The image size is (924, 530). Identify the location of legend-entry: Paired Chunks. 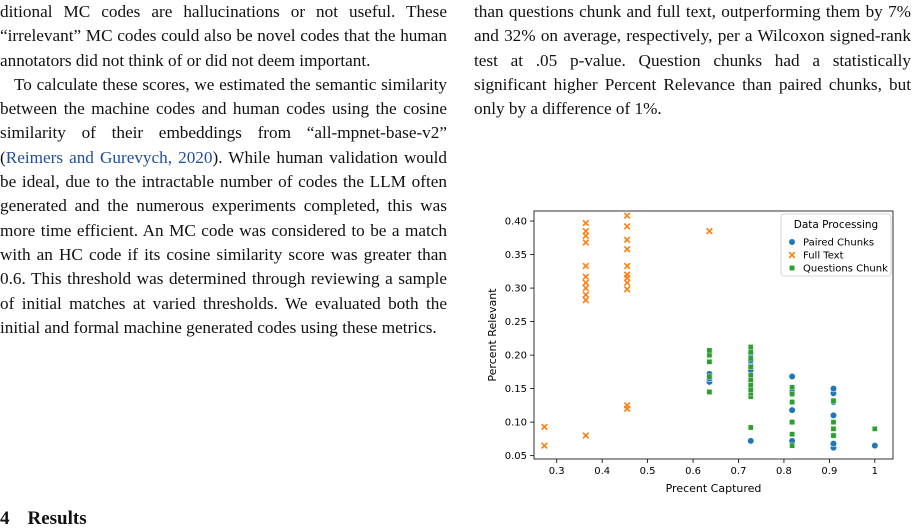
(838, 243).